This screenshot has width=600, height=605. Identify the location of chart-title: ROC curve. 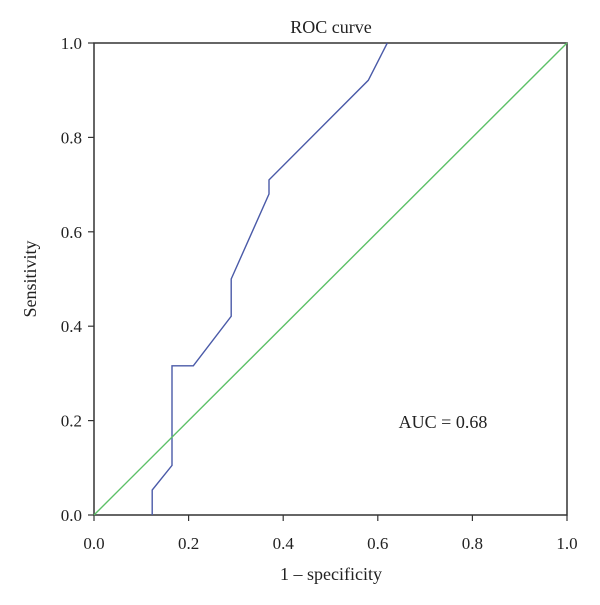
(330, 27).